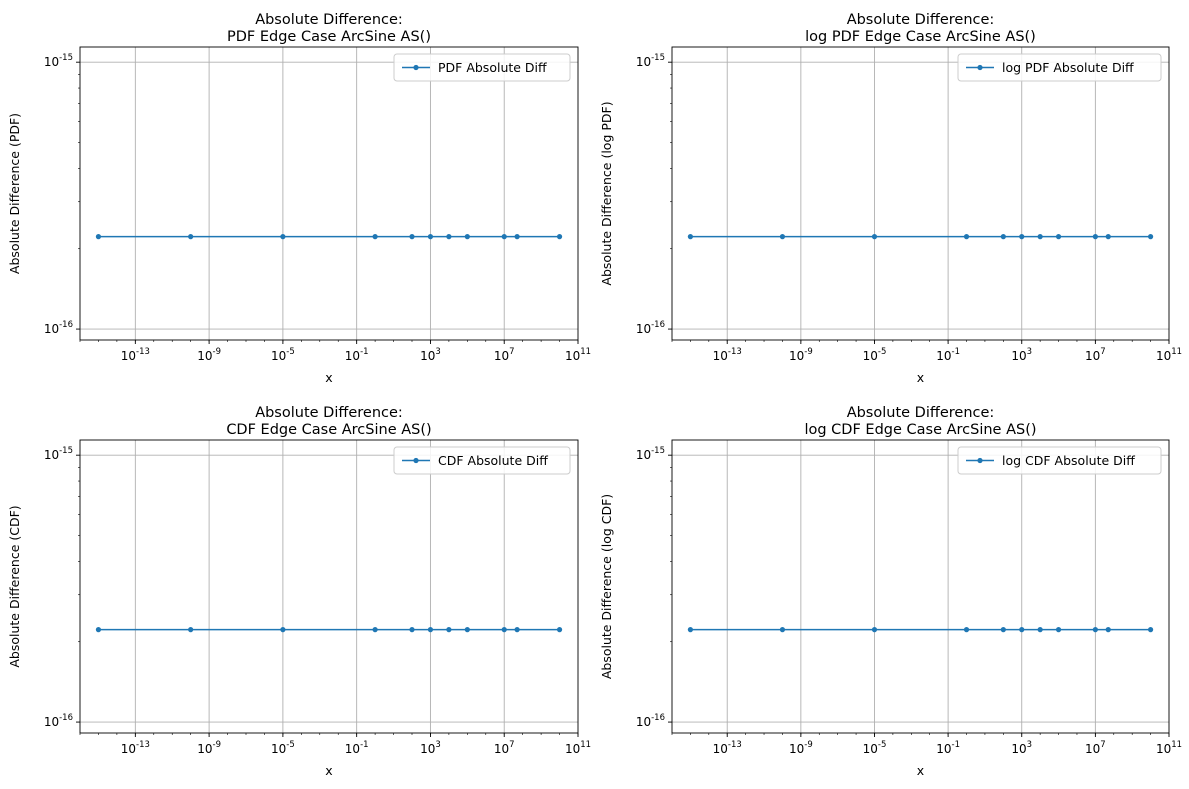 This screenshot has width=1189, height=789. I want to click on legend: log PDF Absolute Diff, so click(1059, 67).